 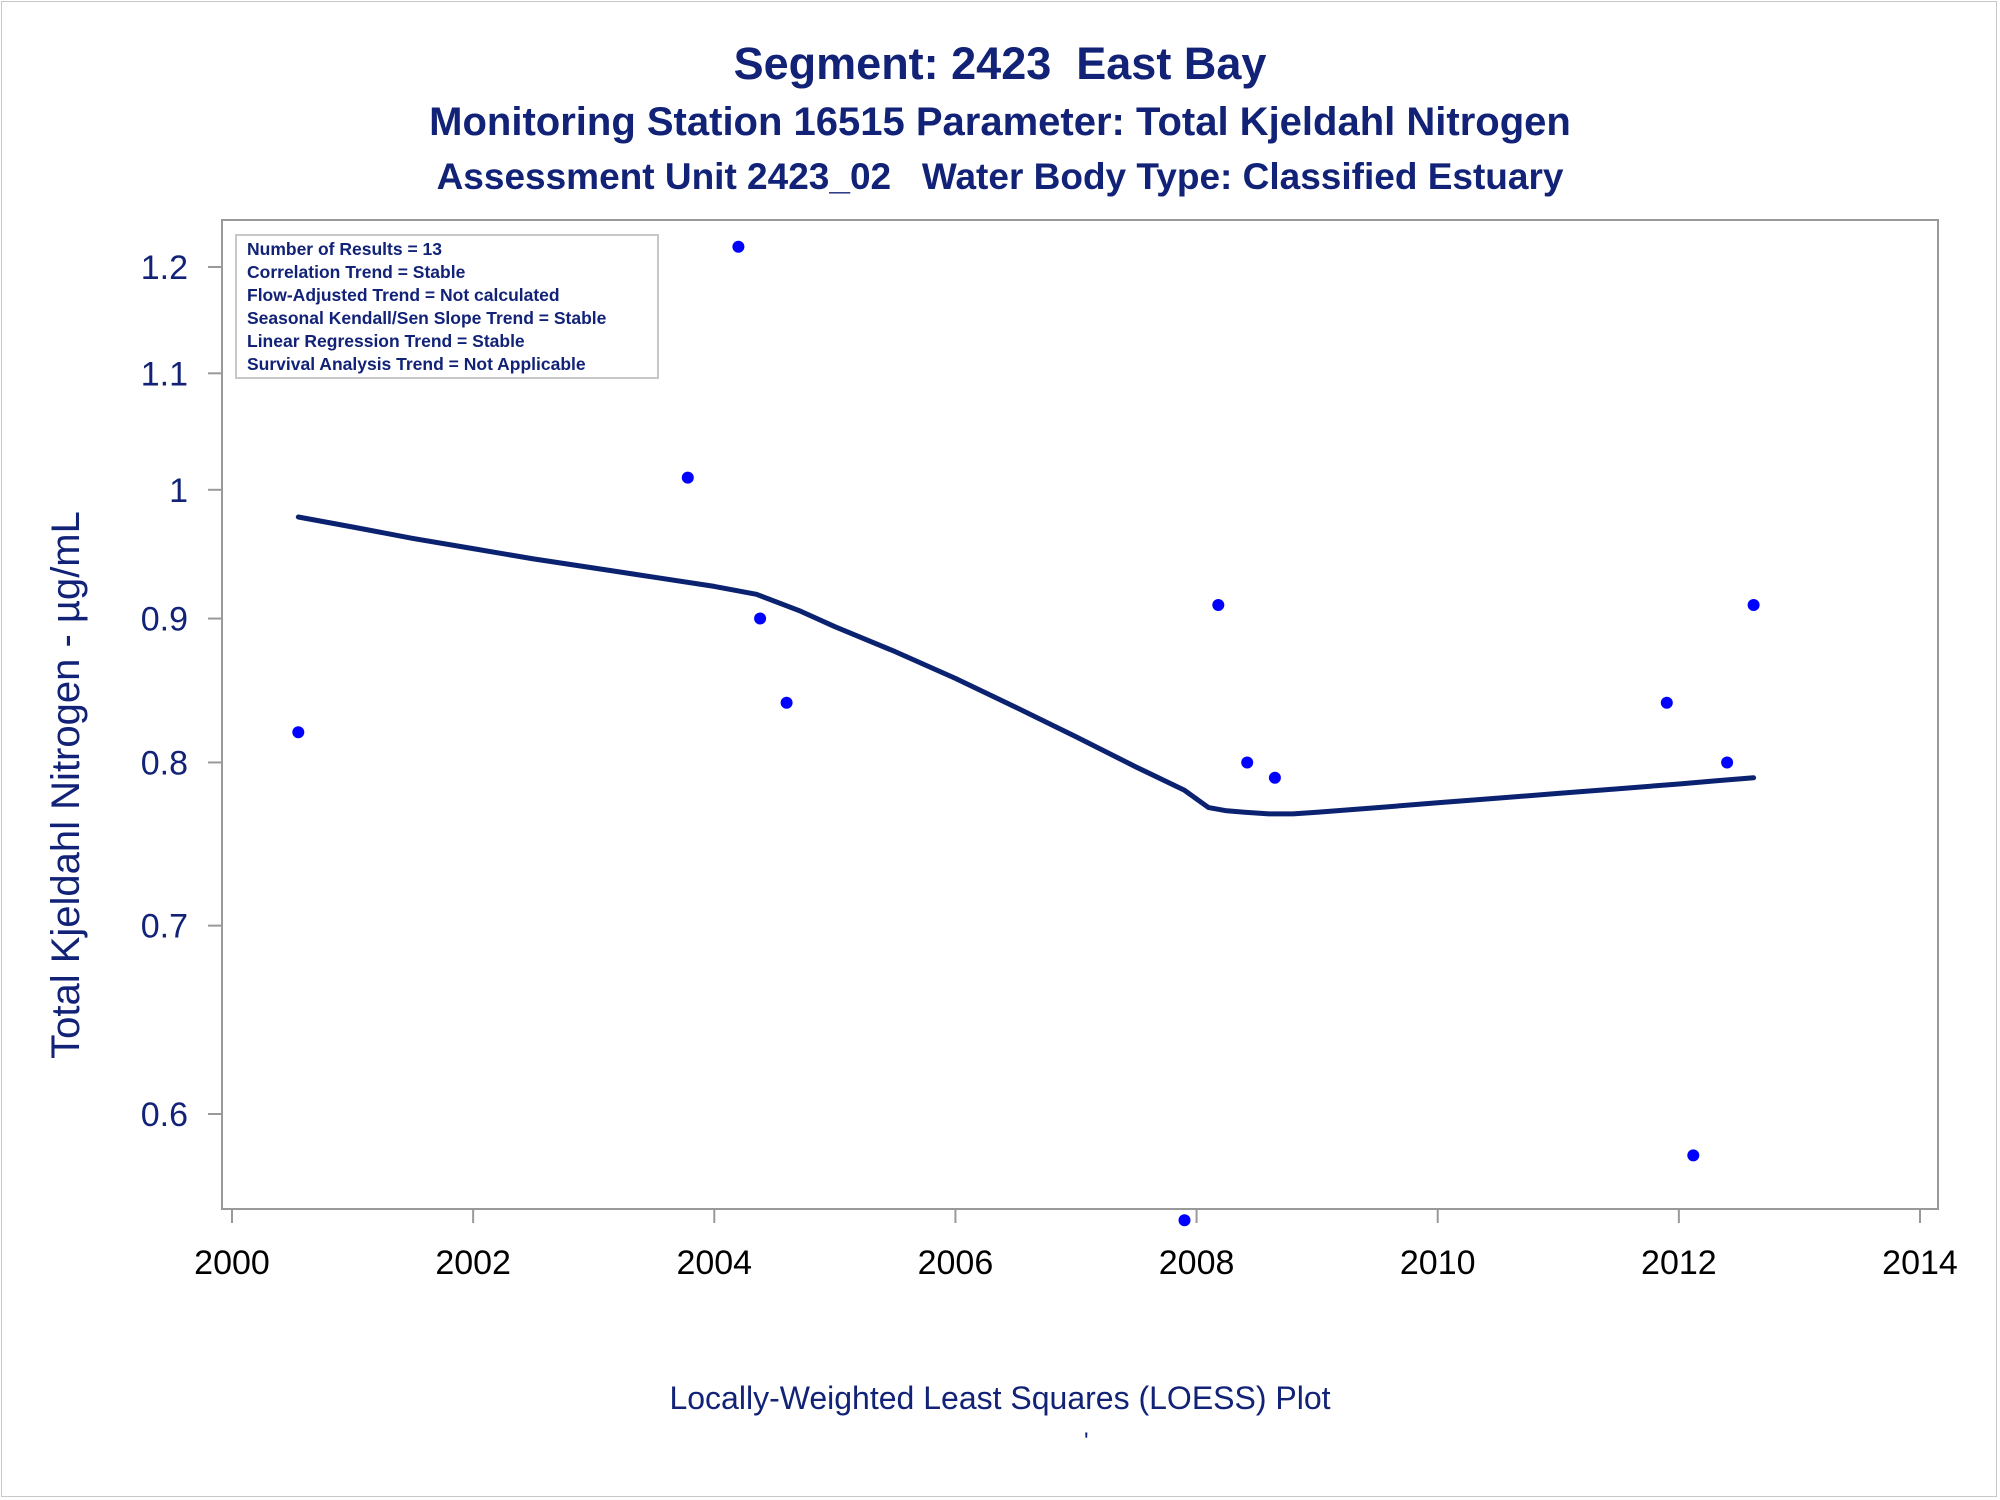 What do you see at coordinates (956, 1263) in the screenshot?
I see `x-tick-label: 2006` at bounding box center [956, 1263].